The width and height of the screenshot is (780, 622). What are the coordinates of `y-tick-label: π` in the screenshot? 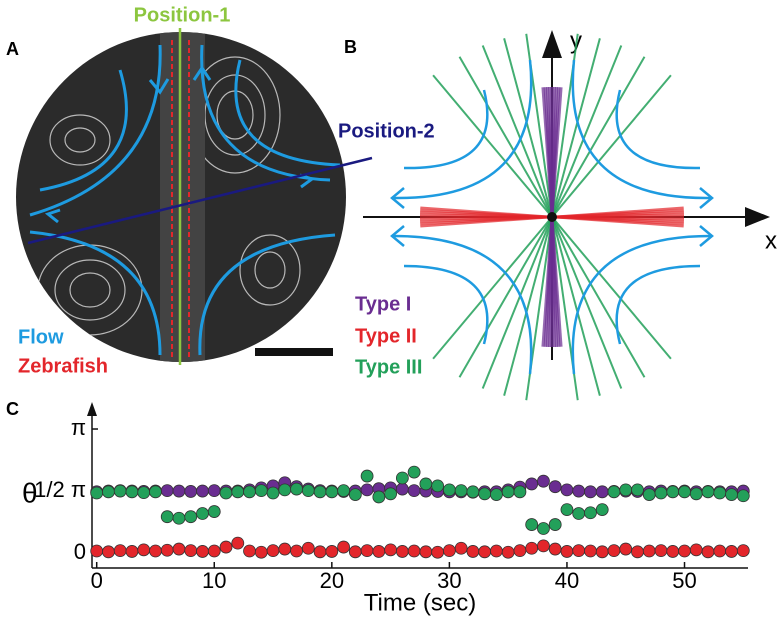 It's located at (78, 427).